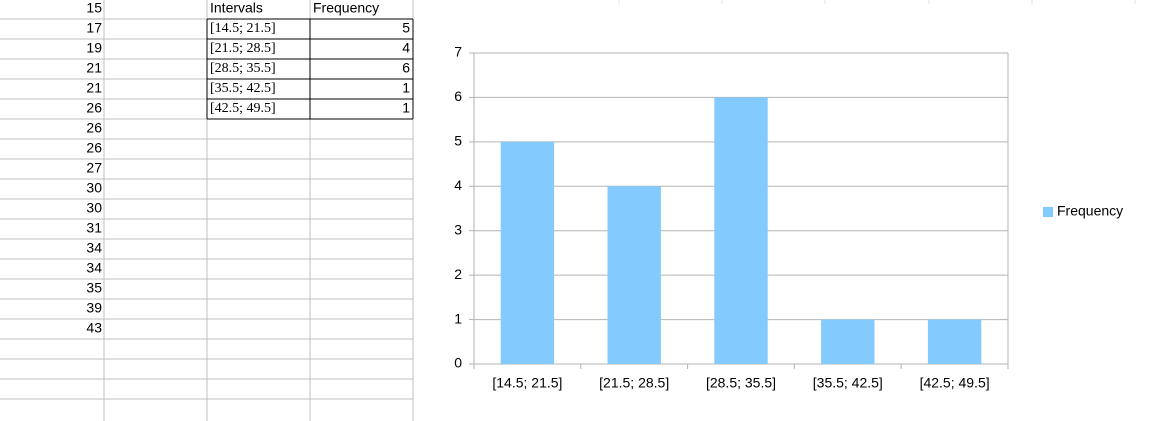 This screenshot has height=421, width=1151. Describe the element at coordinates (458, 363) in the screenshot. I see `y-tick-label: 0` at that location.